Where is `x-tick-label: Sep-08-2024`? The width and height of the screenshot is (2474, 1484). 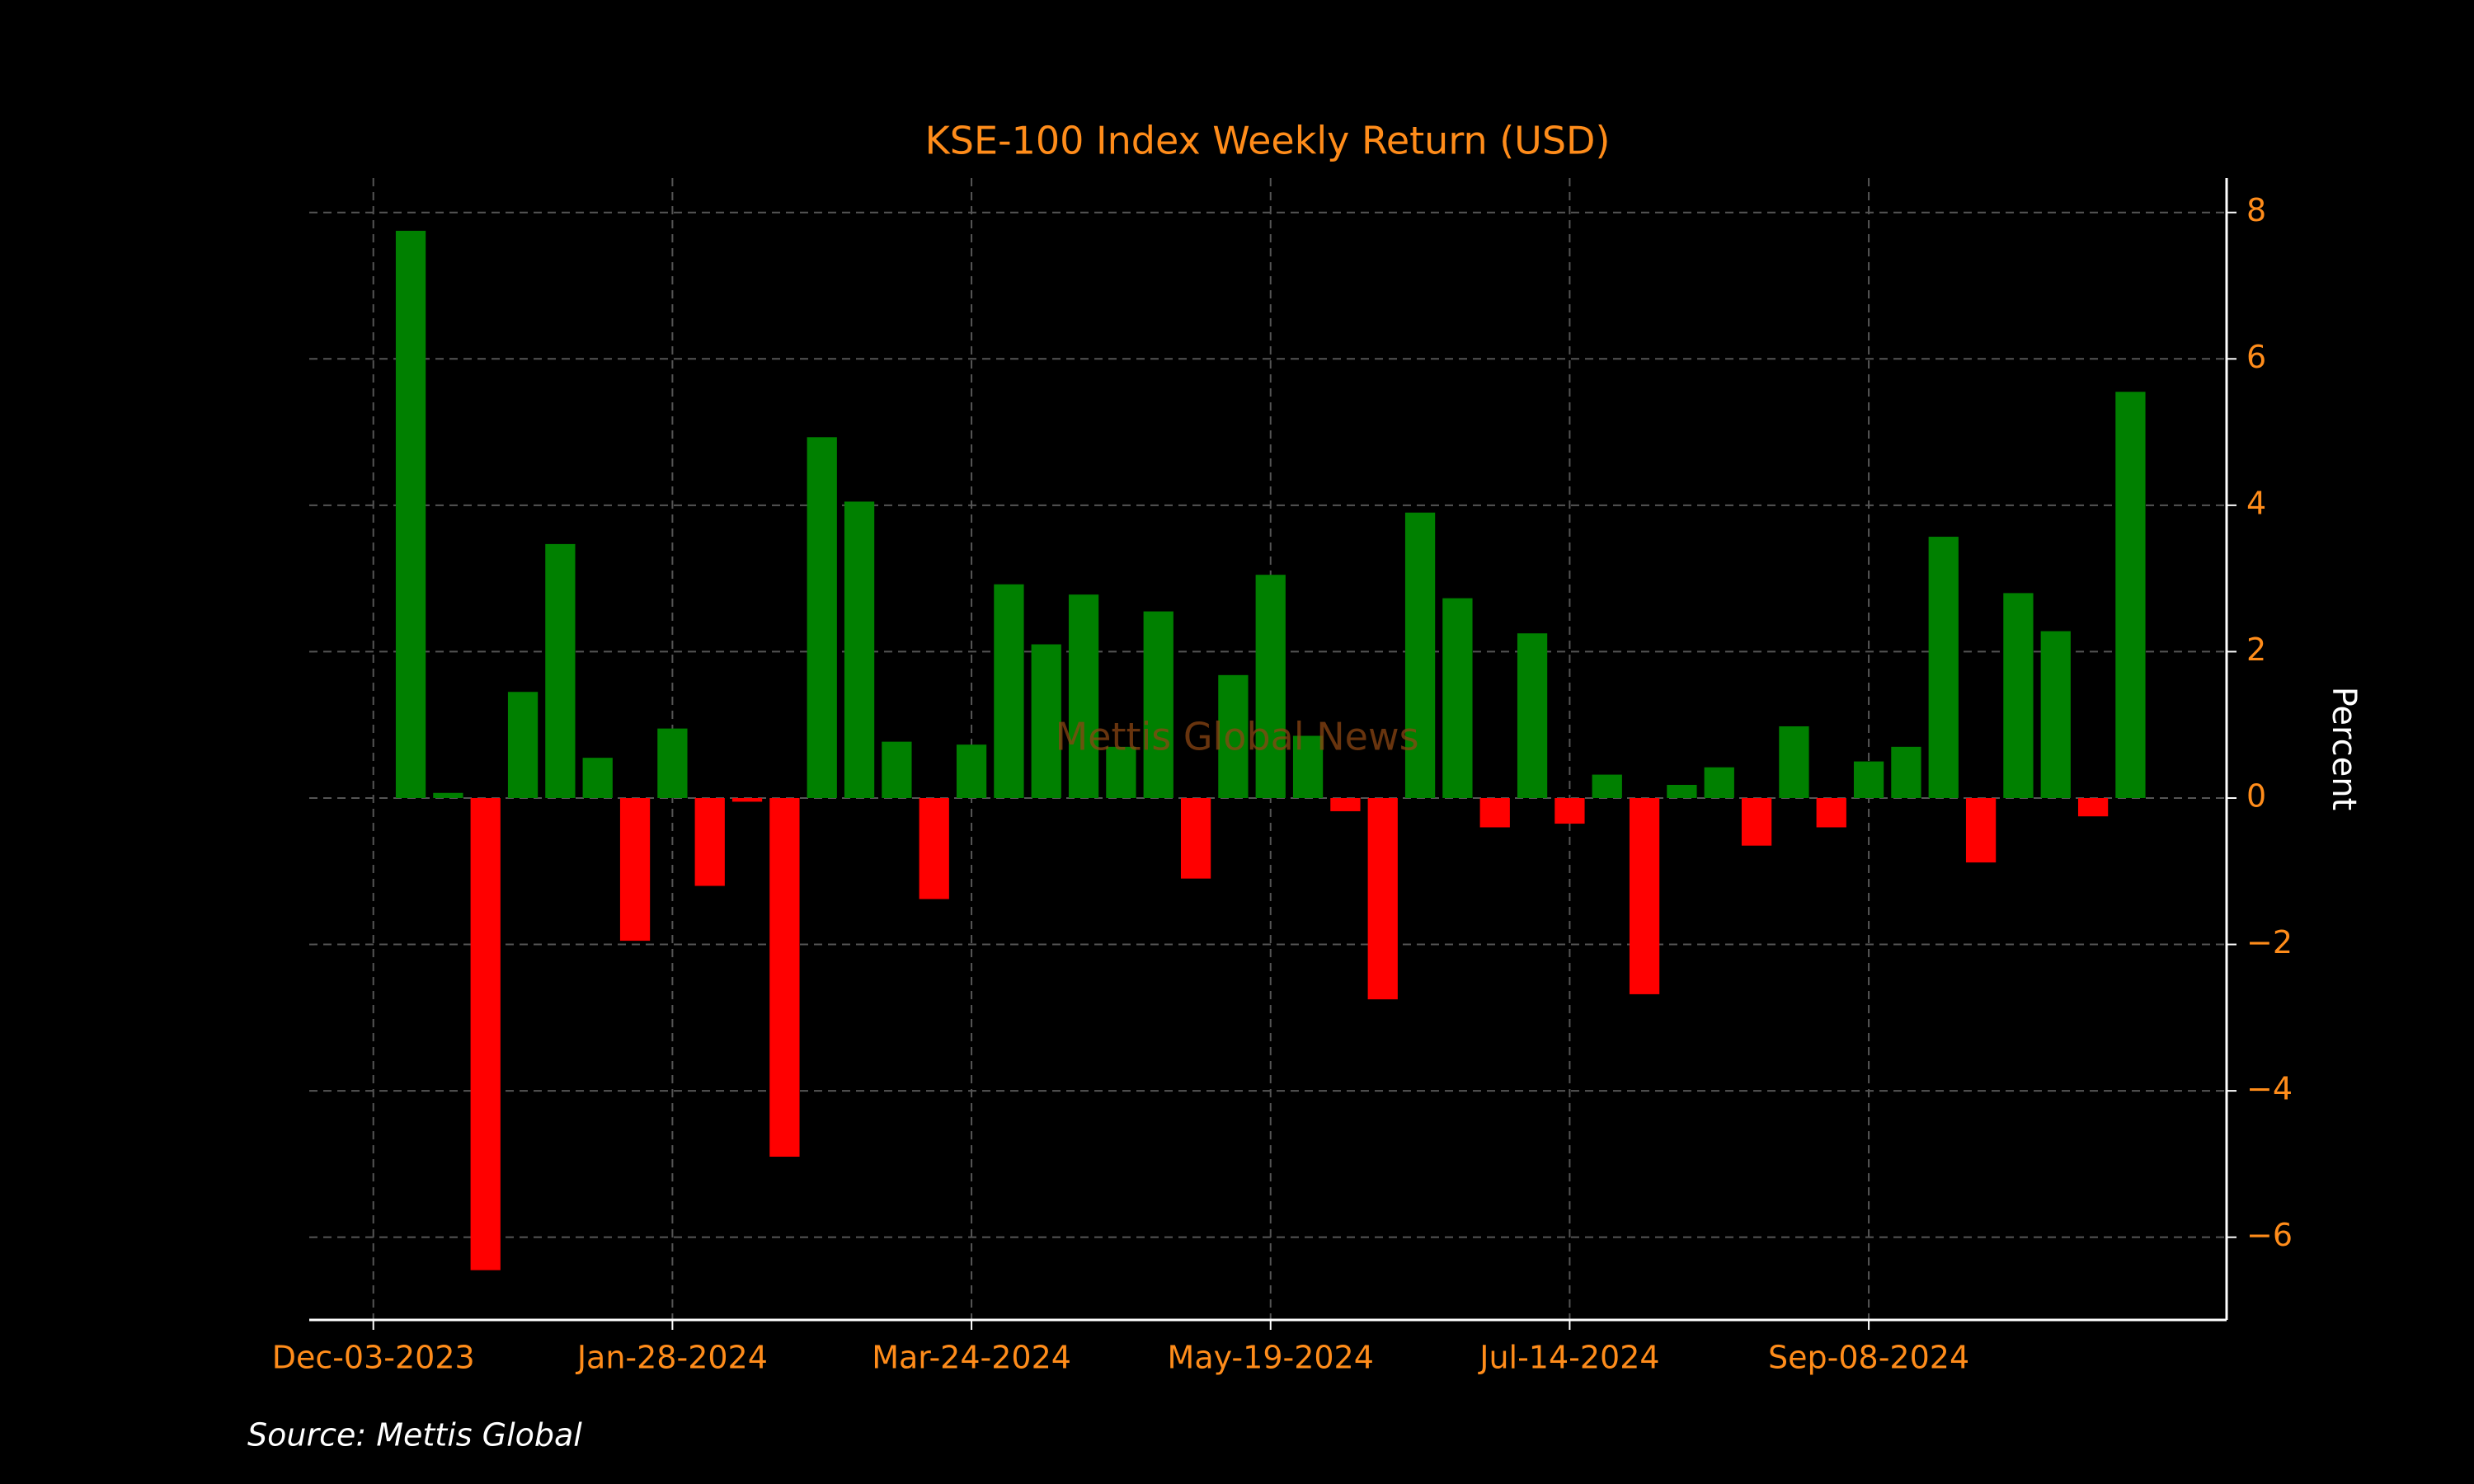 x-tick-label: Sep-08-2024 is located at coordinates (1868, 1358).